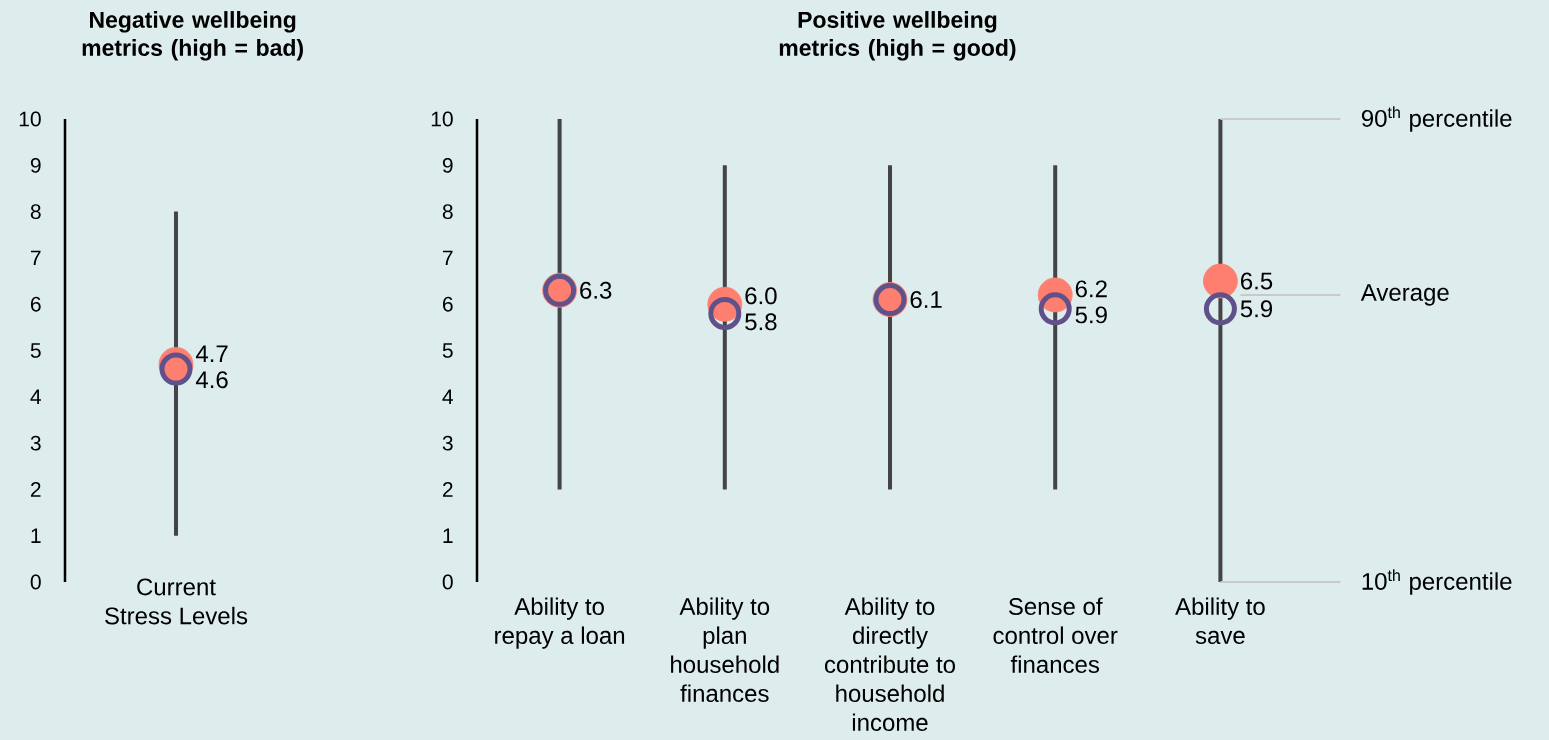 This screenshot has width=1549, height=740. What do you see at coordinates (1404, 295) in the screenshot?
I see `text: Average` at bounding box center [1404, 295].